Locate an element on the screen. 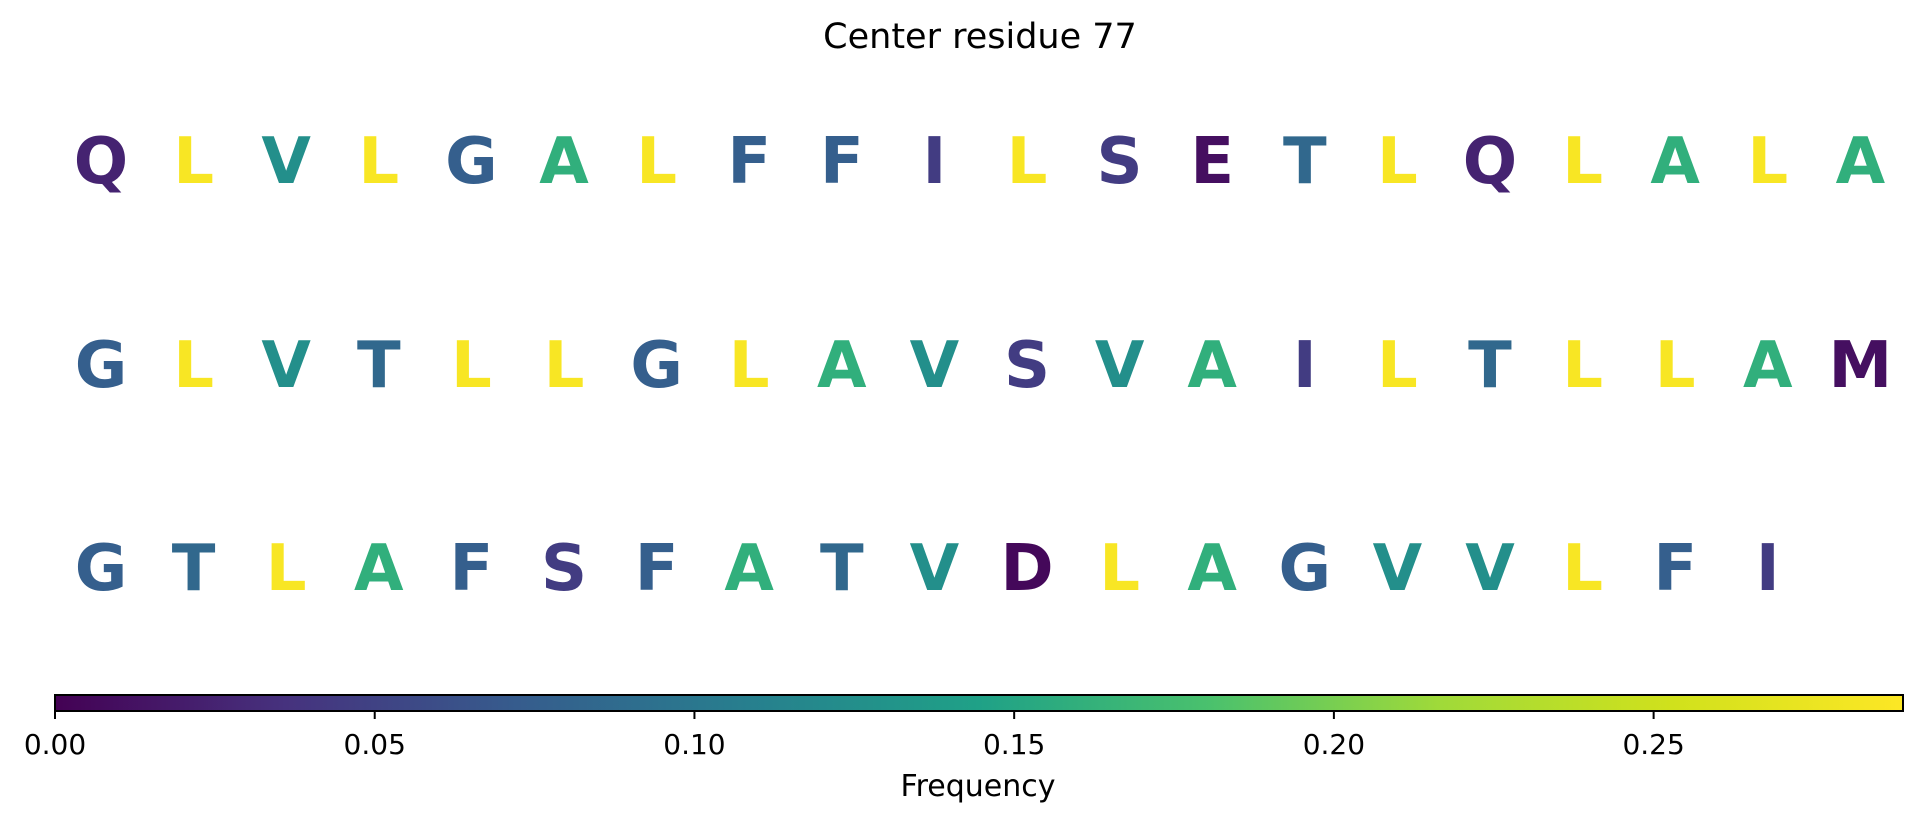 The image size is (1917, 822). colorbar-frame is located at coordinates (979, 703).